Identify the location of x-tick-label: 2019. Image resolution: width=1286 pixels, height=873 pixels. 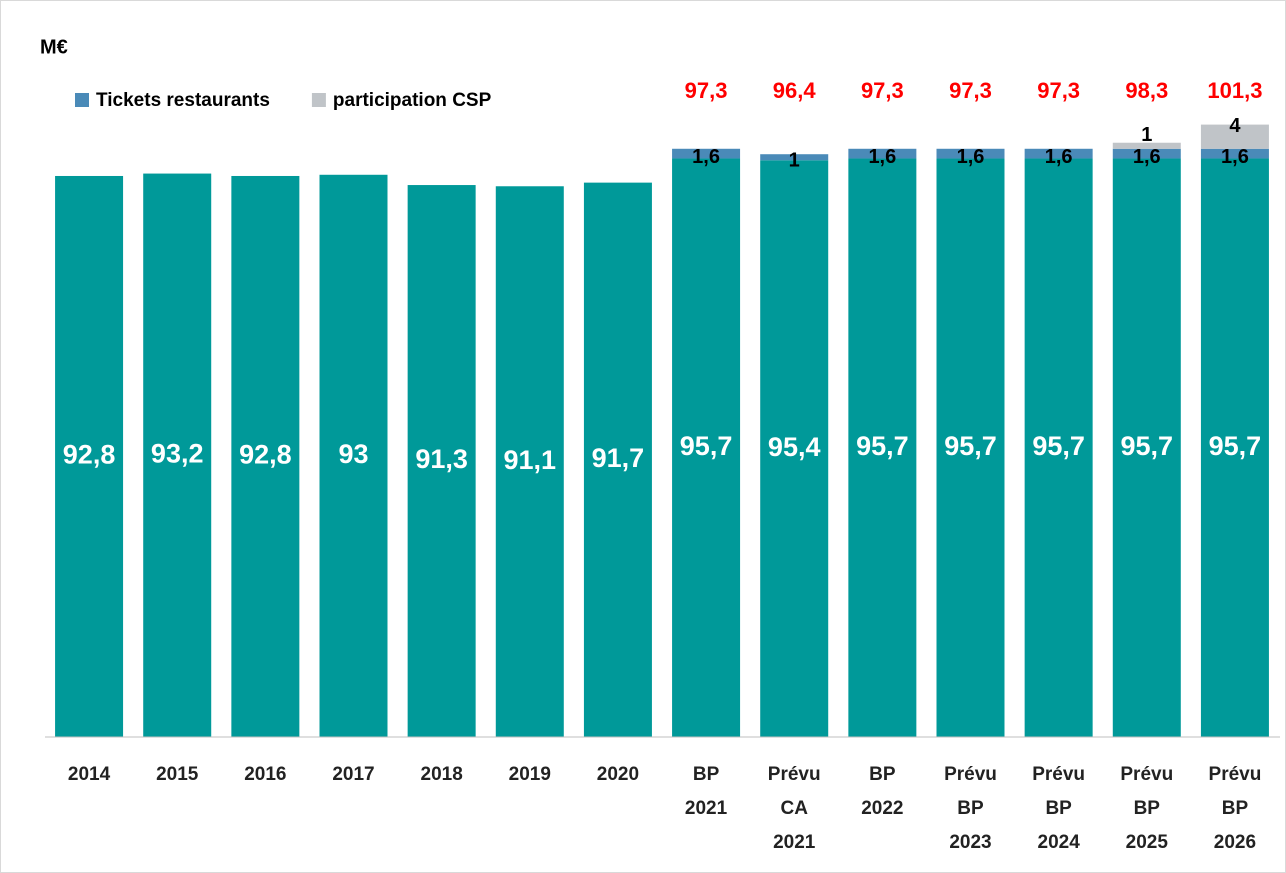
(530, 774).